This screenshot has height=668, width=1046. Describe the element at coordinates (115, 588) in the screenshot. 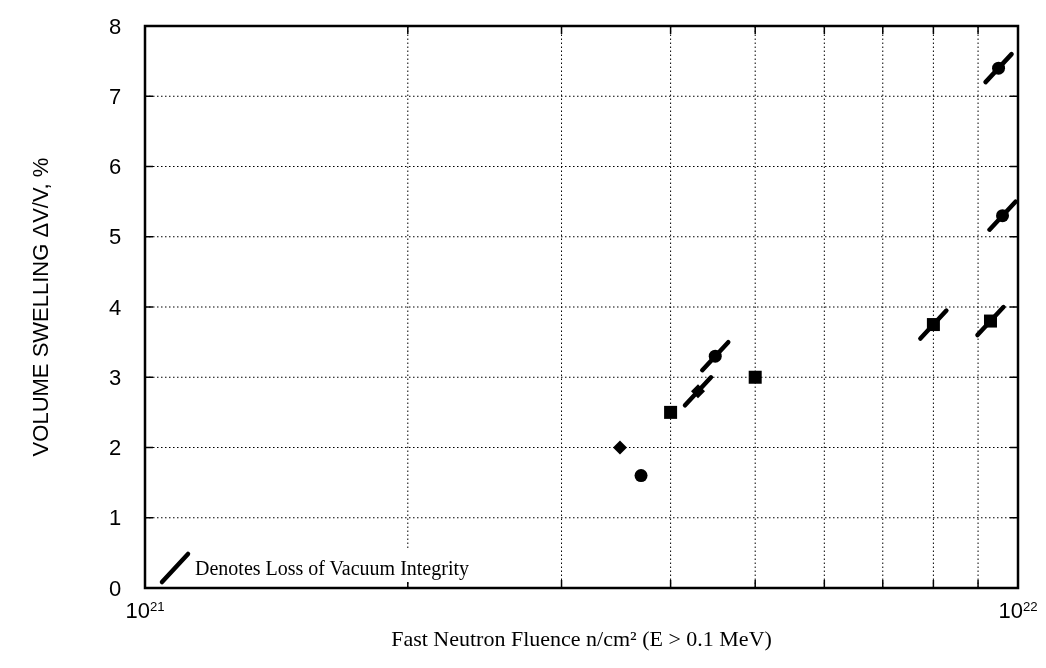

I see `y-tick-label: 0` at that location.